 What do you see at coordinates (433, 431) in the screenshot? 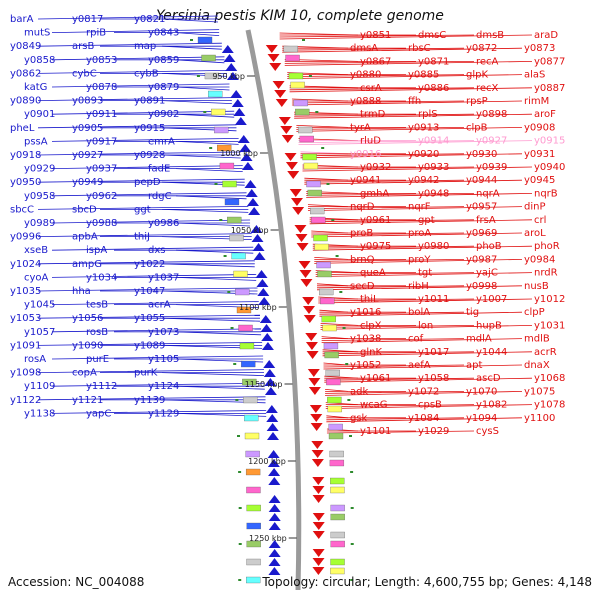
I see `gene-label-plus: y1029` at bounding box center [433, 431].